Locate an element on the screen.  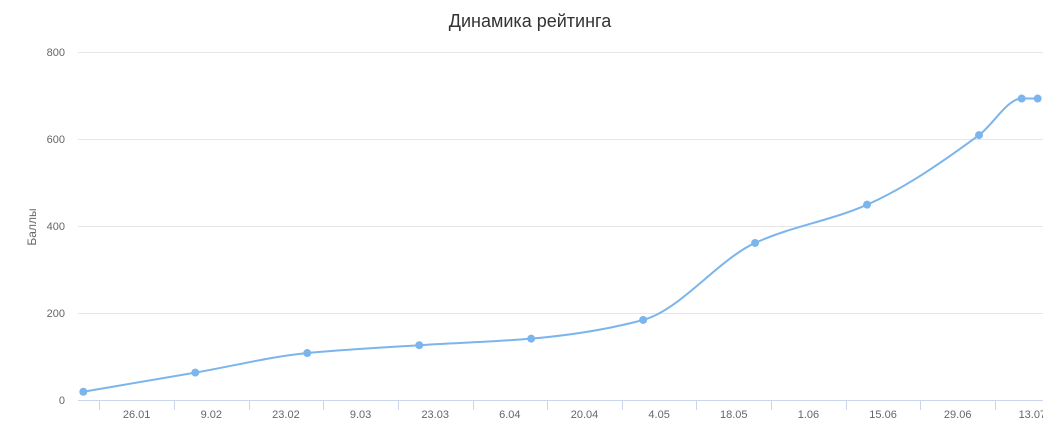
y-tick-label-800: 800 is located at coordinates (56, 53).